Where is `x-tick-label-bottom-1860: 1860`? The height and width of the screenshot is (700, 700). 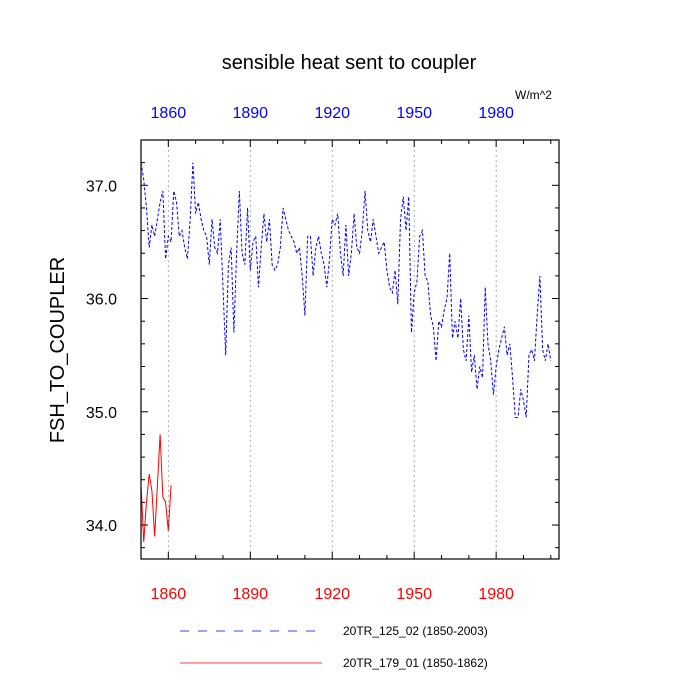
x-tick-label-bottom-1860: 1860 is located at coordinates (169, 594).